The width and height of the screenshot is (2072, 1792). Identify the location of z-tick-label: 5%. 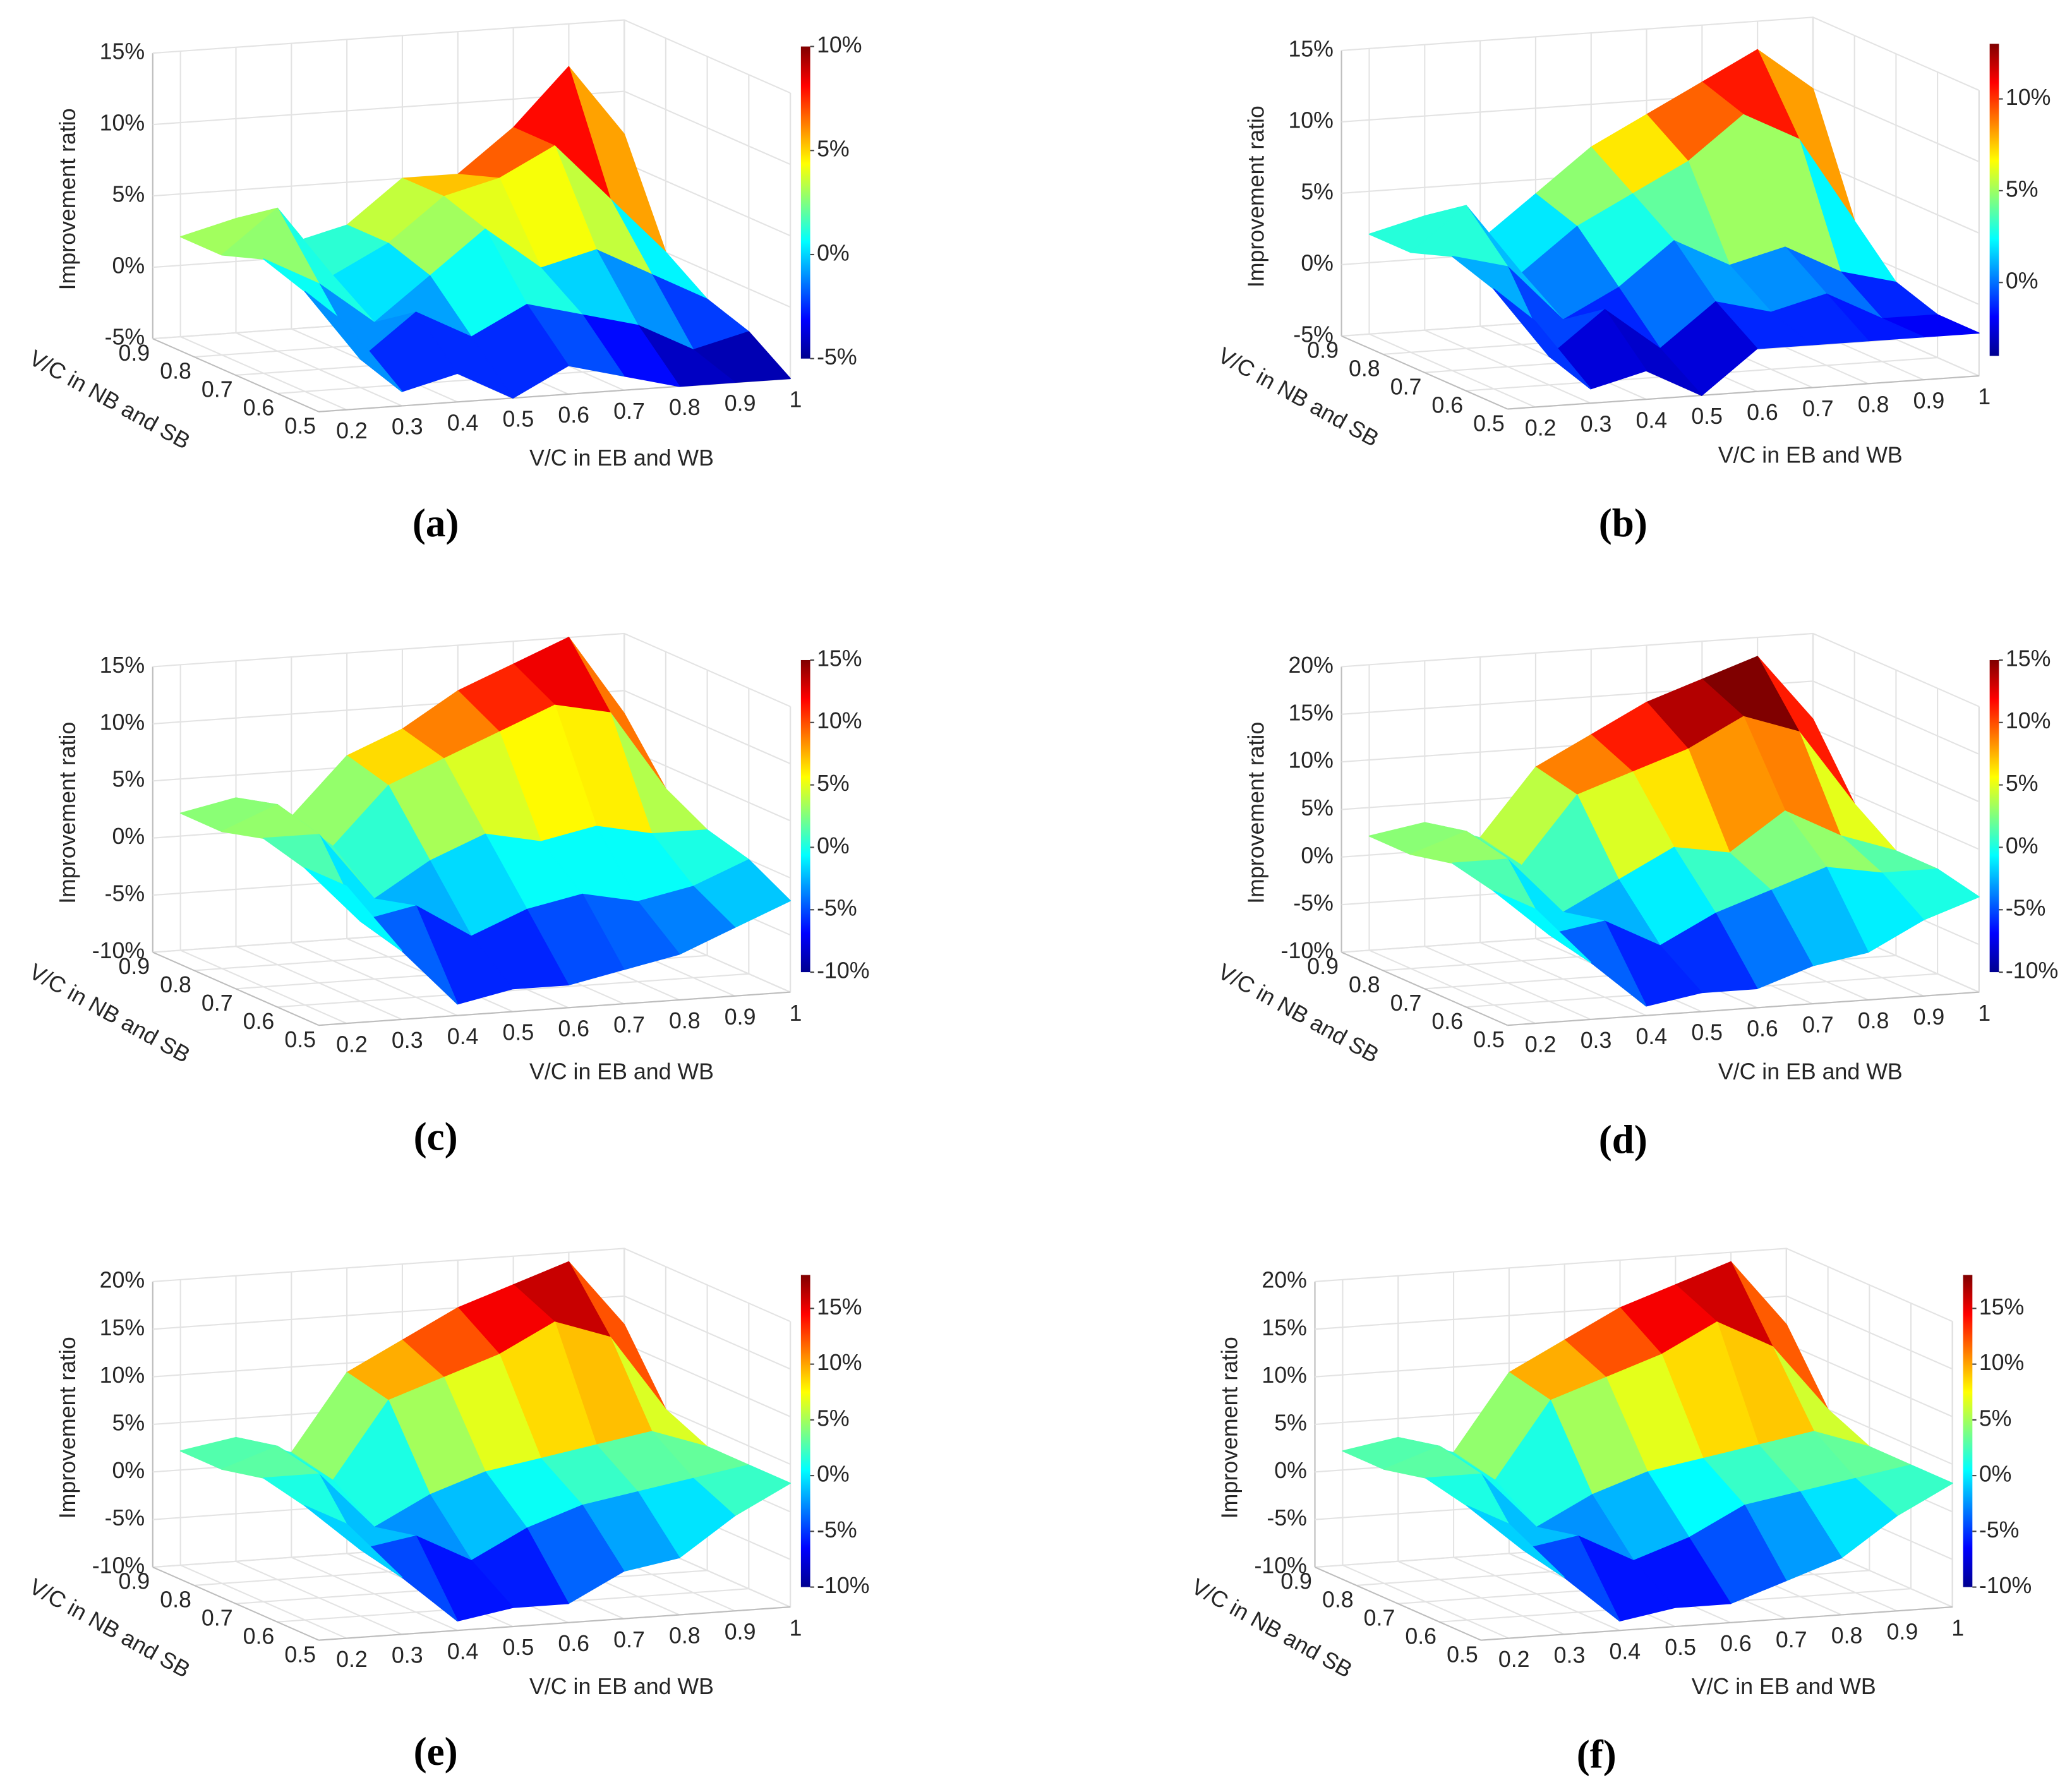
(128, 194).